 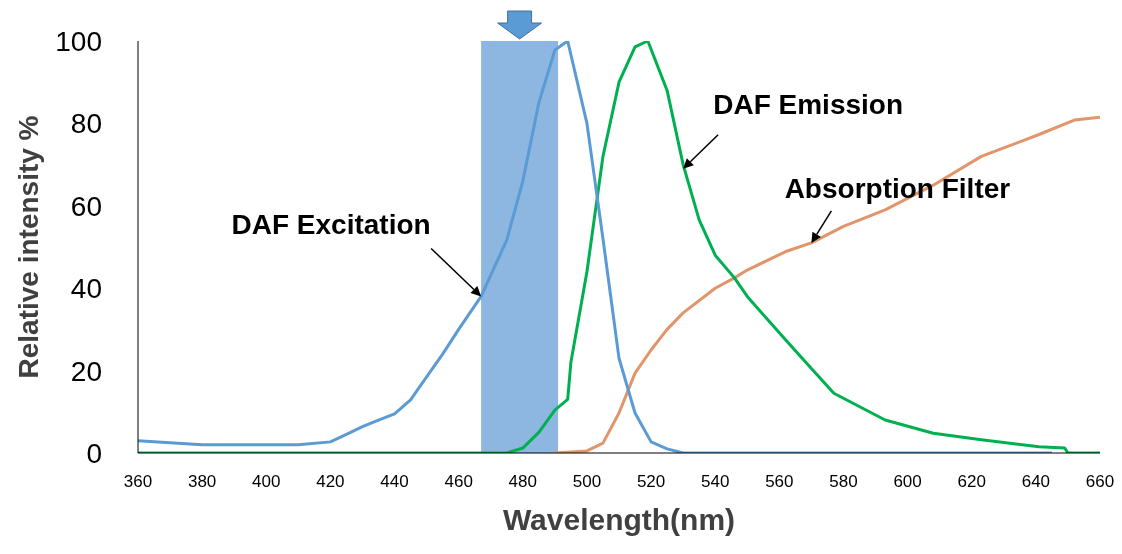 What do you see at coordinates (522, 482) in the screenshot?
I see `x-tick-label: 480` at bounding box center [522, 482].